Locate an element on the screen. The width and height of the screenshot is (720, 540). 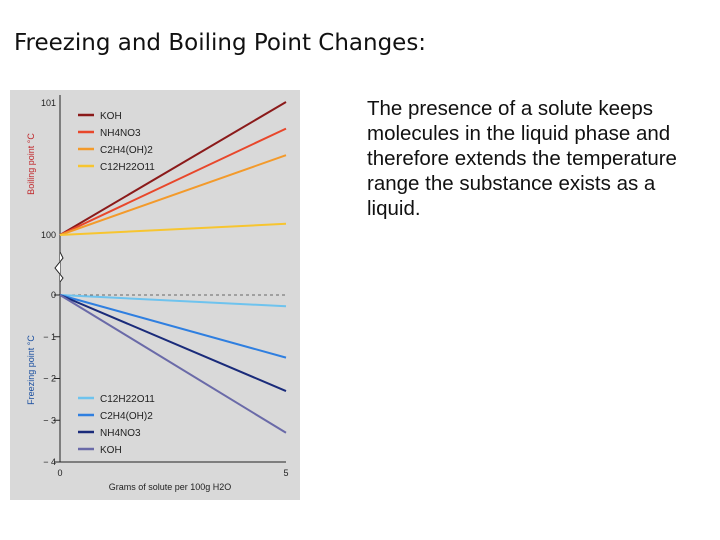
freezing-legend-label-3: KOH is located at coordinates (111, 450).